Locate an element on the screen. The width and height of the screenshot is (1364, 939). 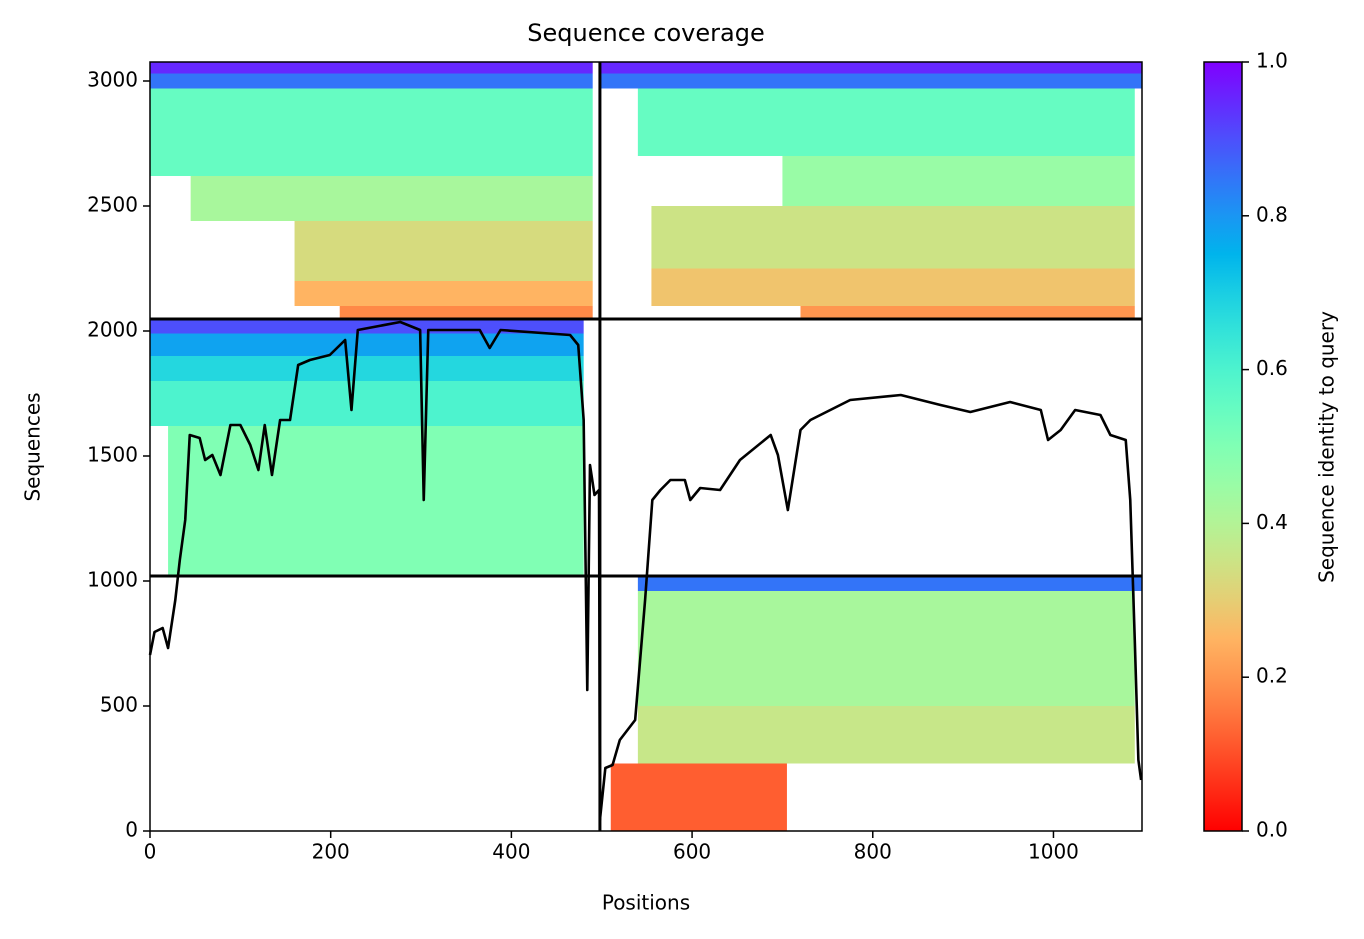
y-tick-label: 2000 is located at coordinates (112, 330).